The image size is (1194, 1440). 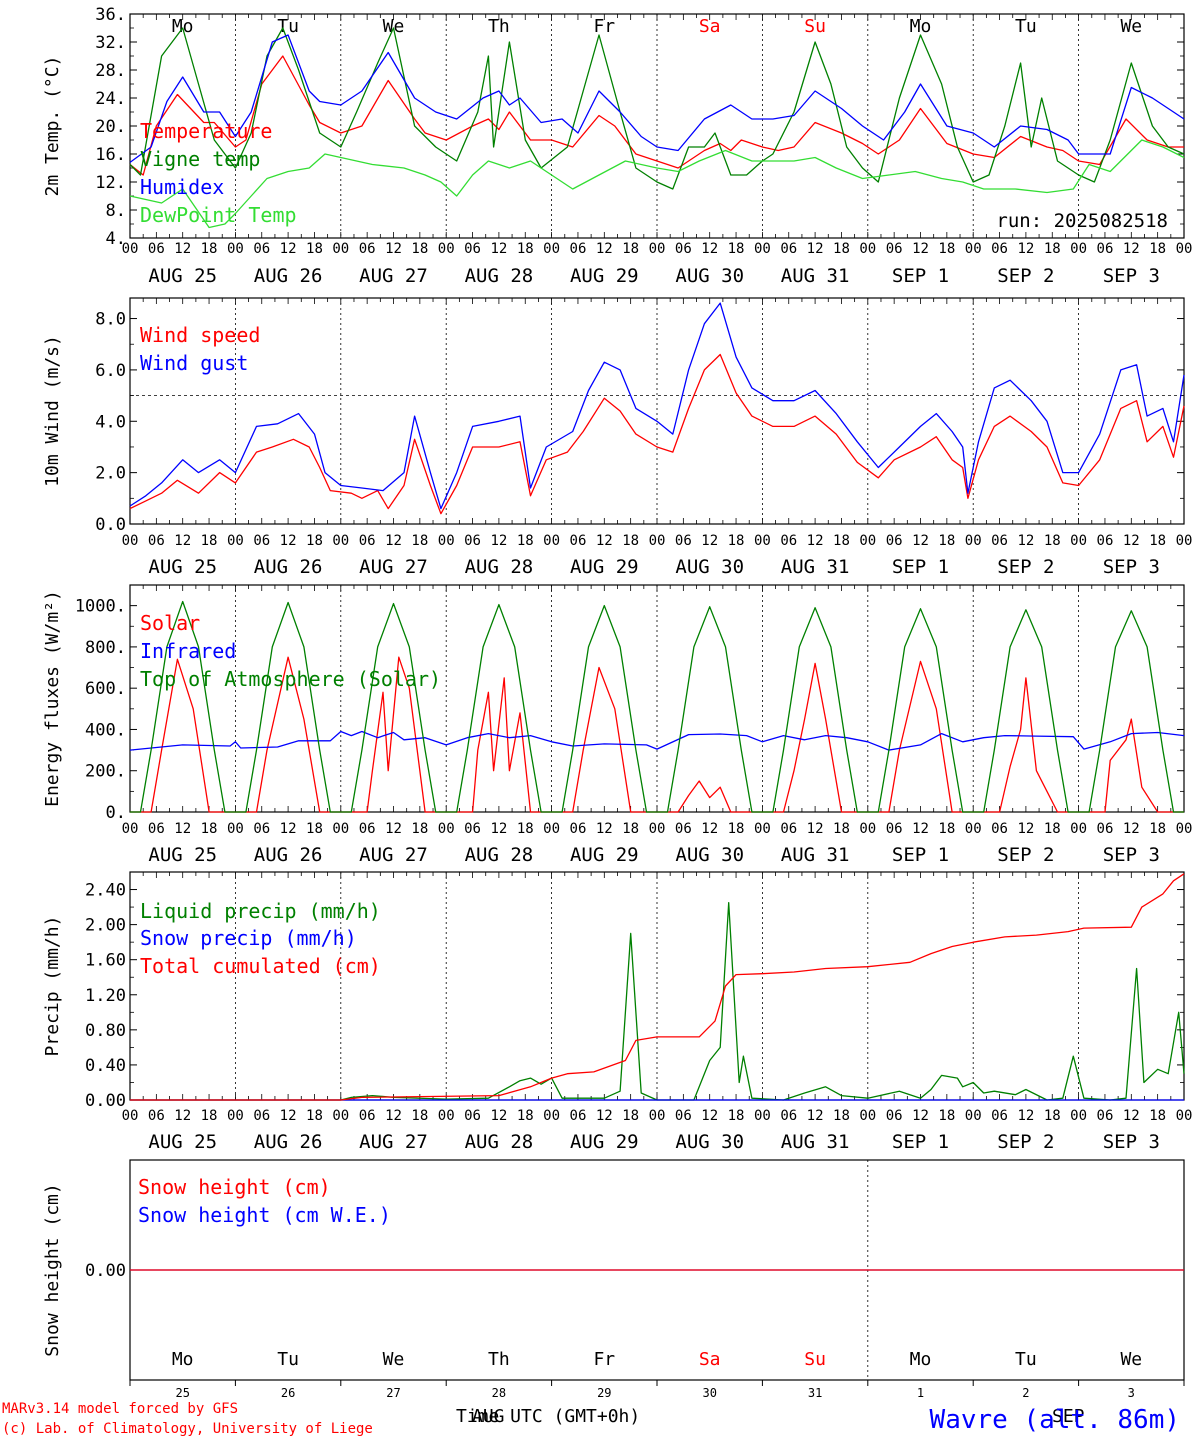 I want to click on y-tick-label: 0., so click(x=116, y=813).